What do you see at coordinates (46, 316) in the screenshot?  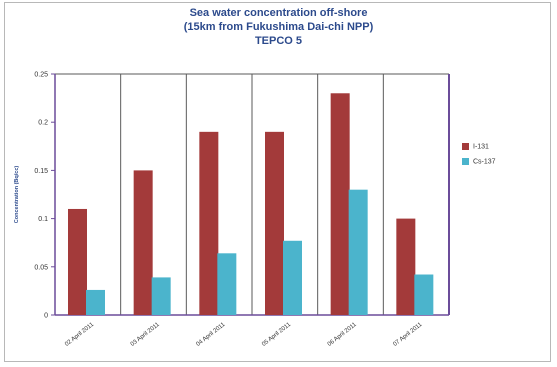 I see `y-tick-label: 0` at bounding box center [46, 316].